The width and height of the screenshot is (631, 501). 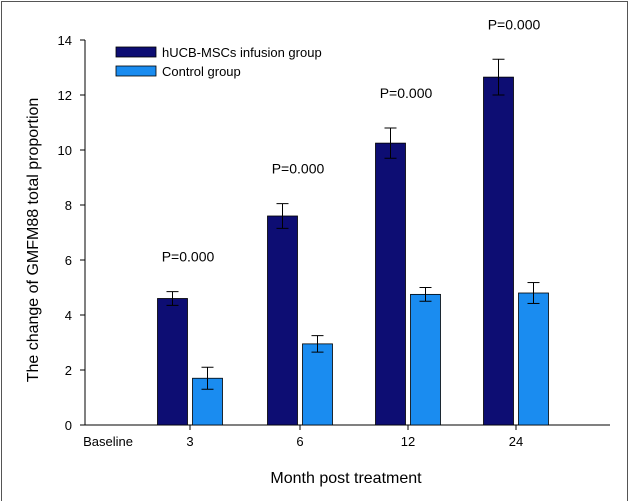 I want to click on y-tick-label: 4, so click(x=68, y=315).